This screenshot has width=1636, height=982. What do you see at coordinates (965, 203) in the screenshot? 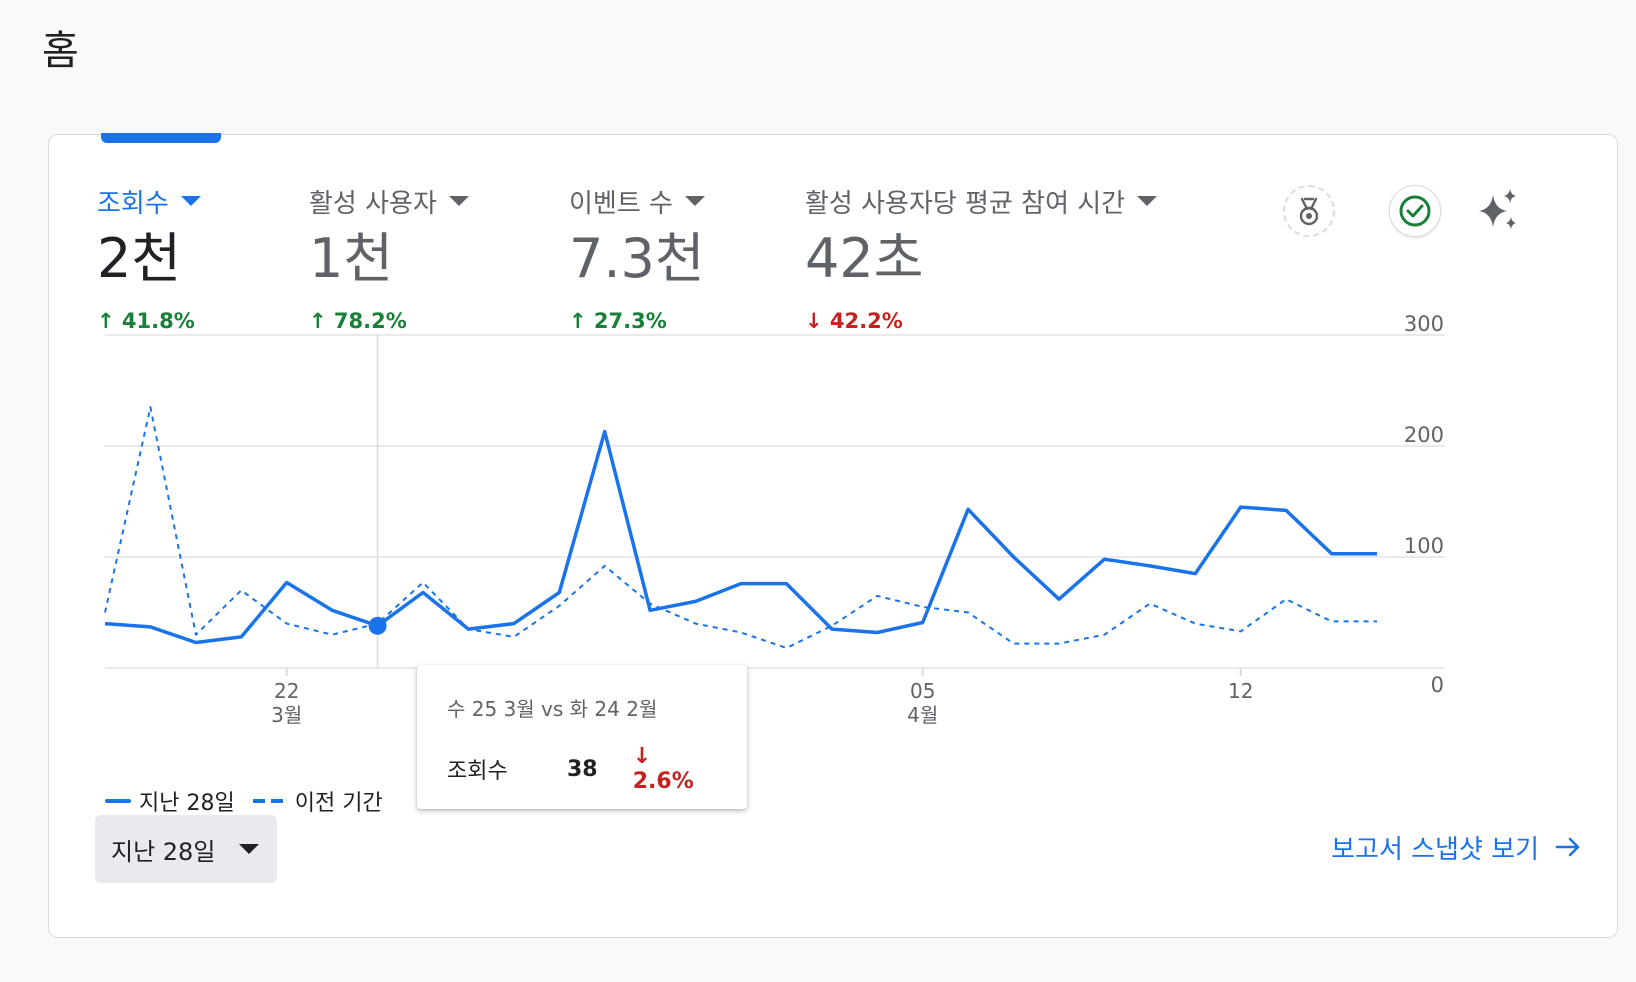
I see `metric-label: 활성 사용자당 평균 참여 시간` at bounding box center [965, 203].